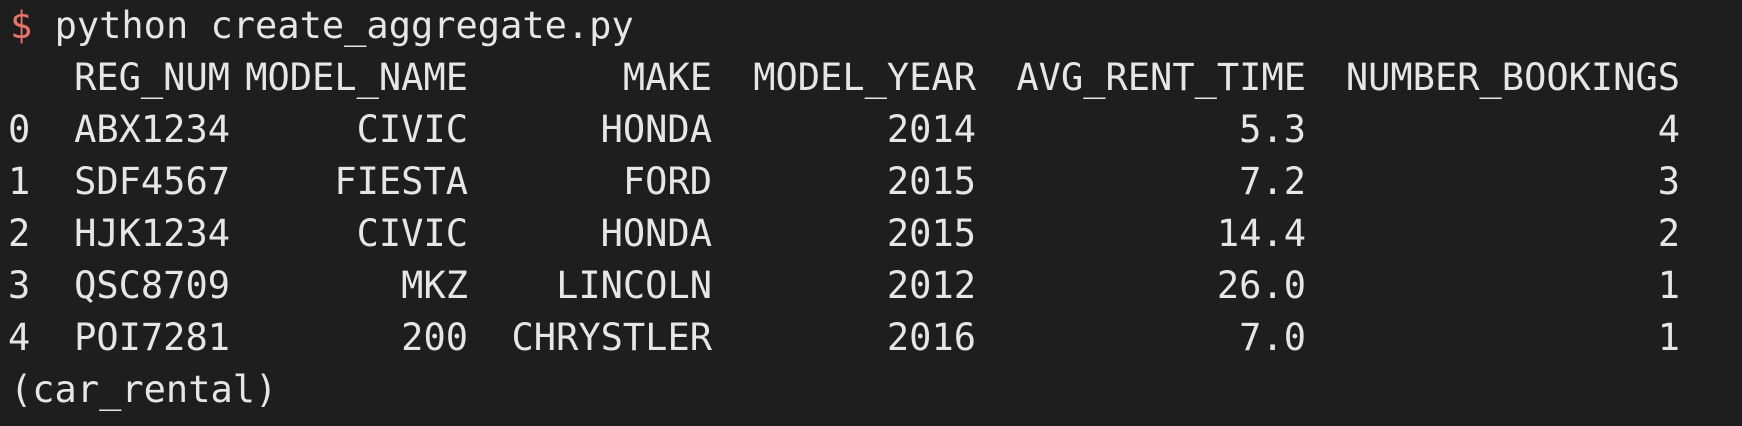 Image resolution: width=1742 pixels, height=426 pixels. What do you see at coordinates (356, 77) in the screenshot?
I see `column-header-model-name: MODEL_NAME` at bounding box center [356, 77].